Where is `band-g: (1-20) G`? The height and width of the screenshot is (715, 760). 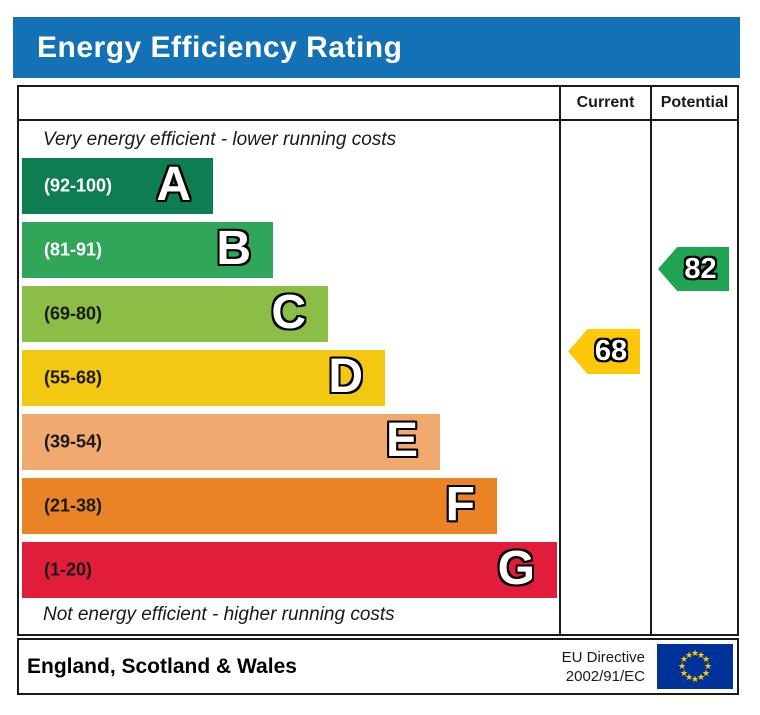
band-g: (1-20) G is located at coordinates (289, 570).